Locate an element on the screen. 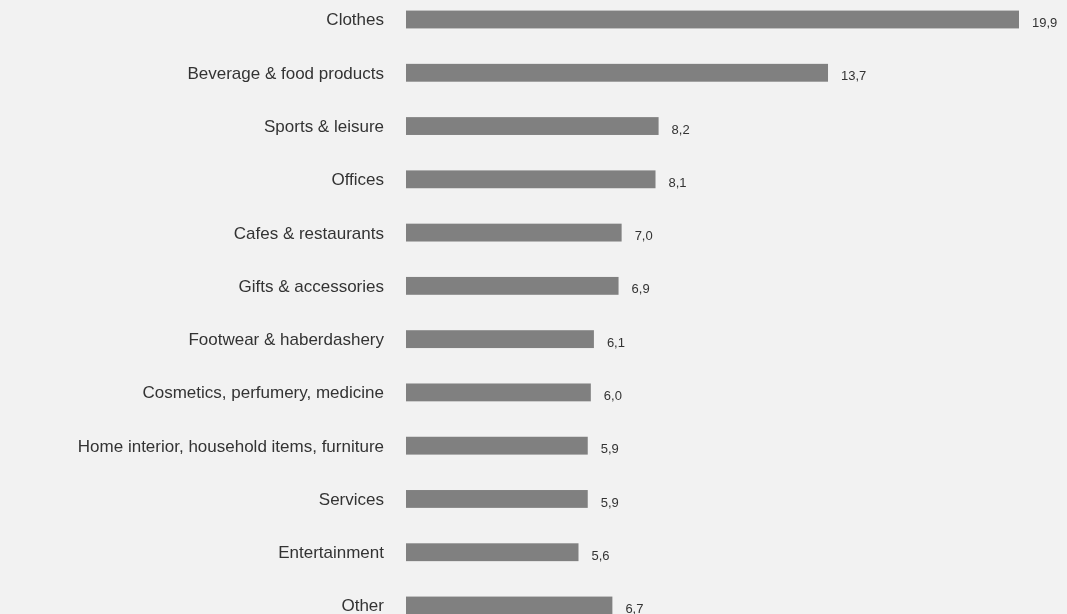  y-tick-label: Home interior, household items, furniture is located at coordinates (230, 446).